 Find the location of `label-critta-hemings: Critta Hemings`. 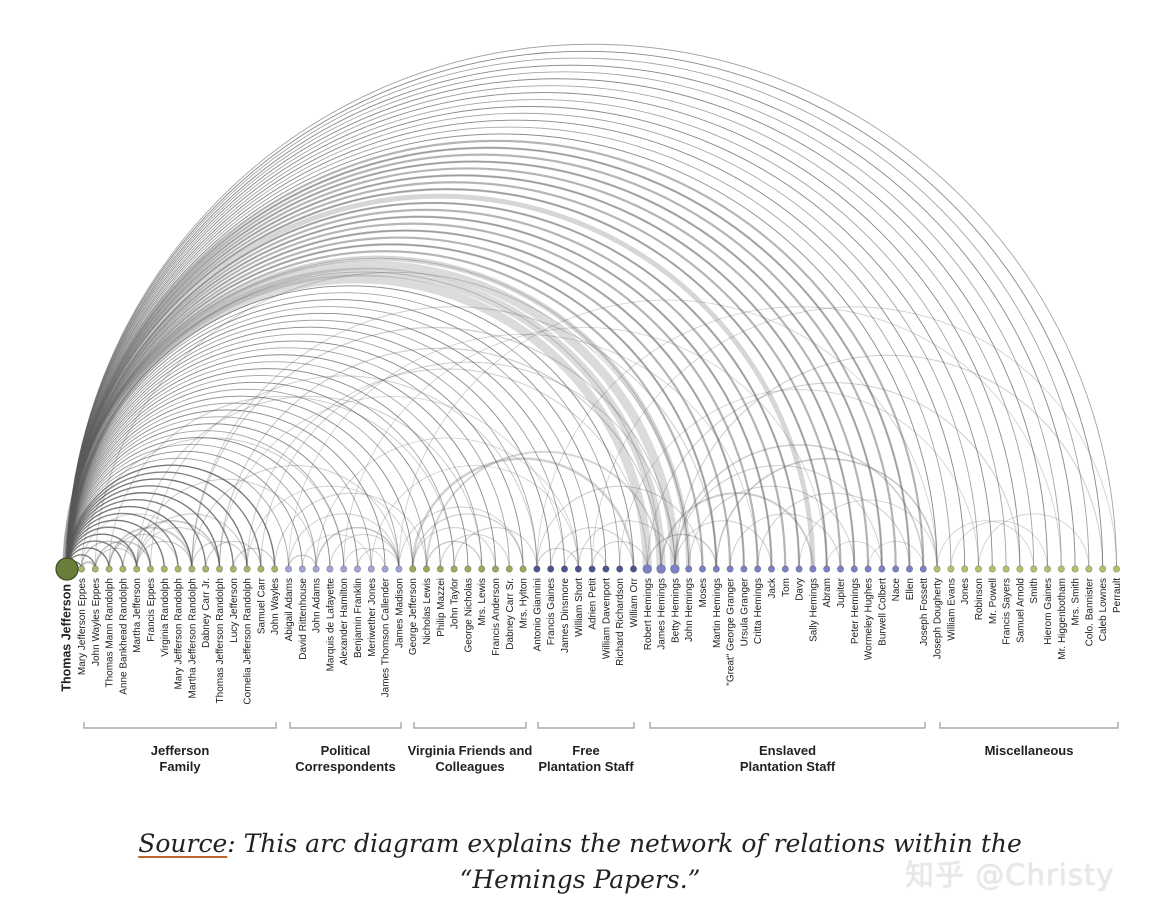

label-critta-hemings: Critta Hemings is located at coordinates (758, 611).